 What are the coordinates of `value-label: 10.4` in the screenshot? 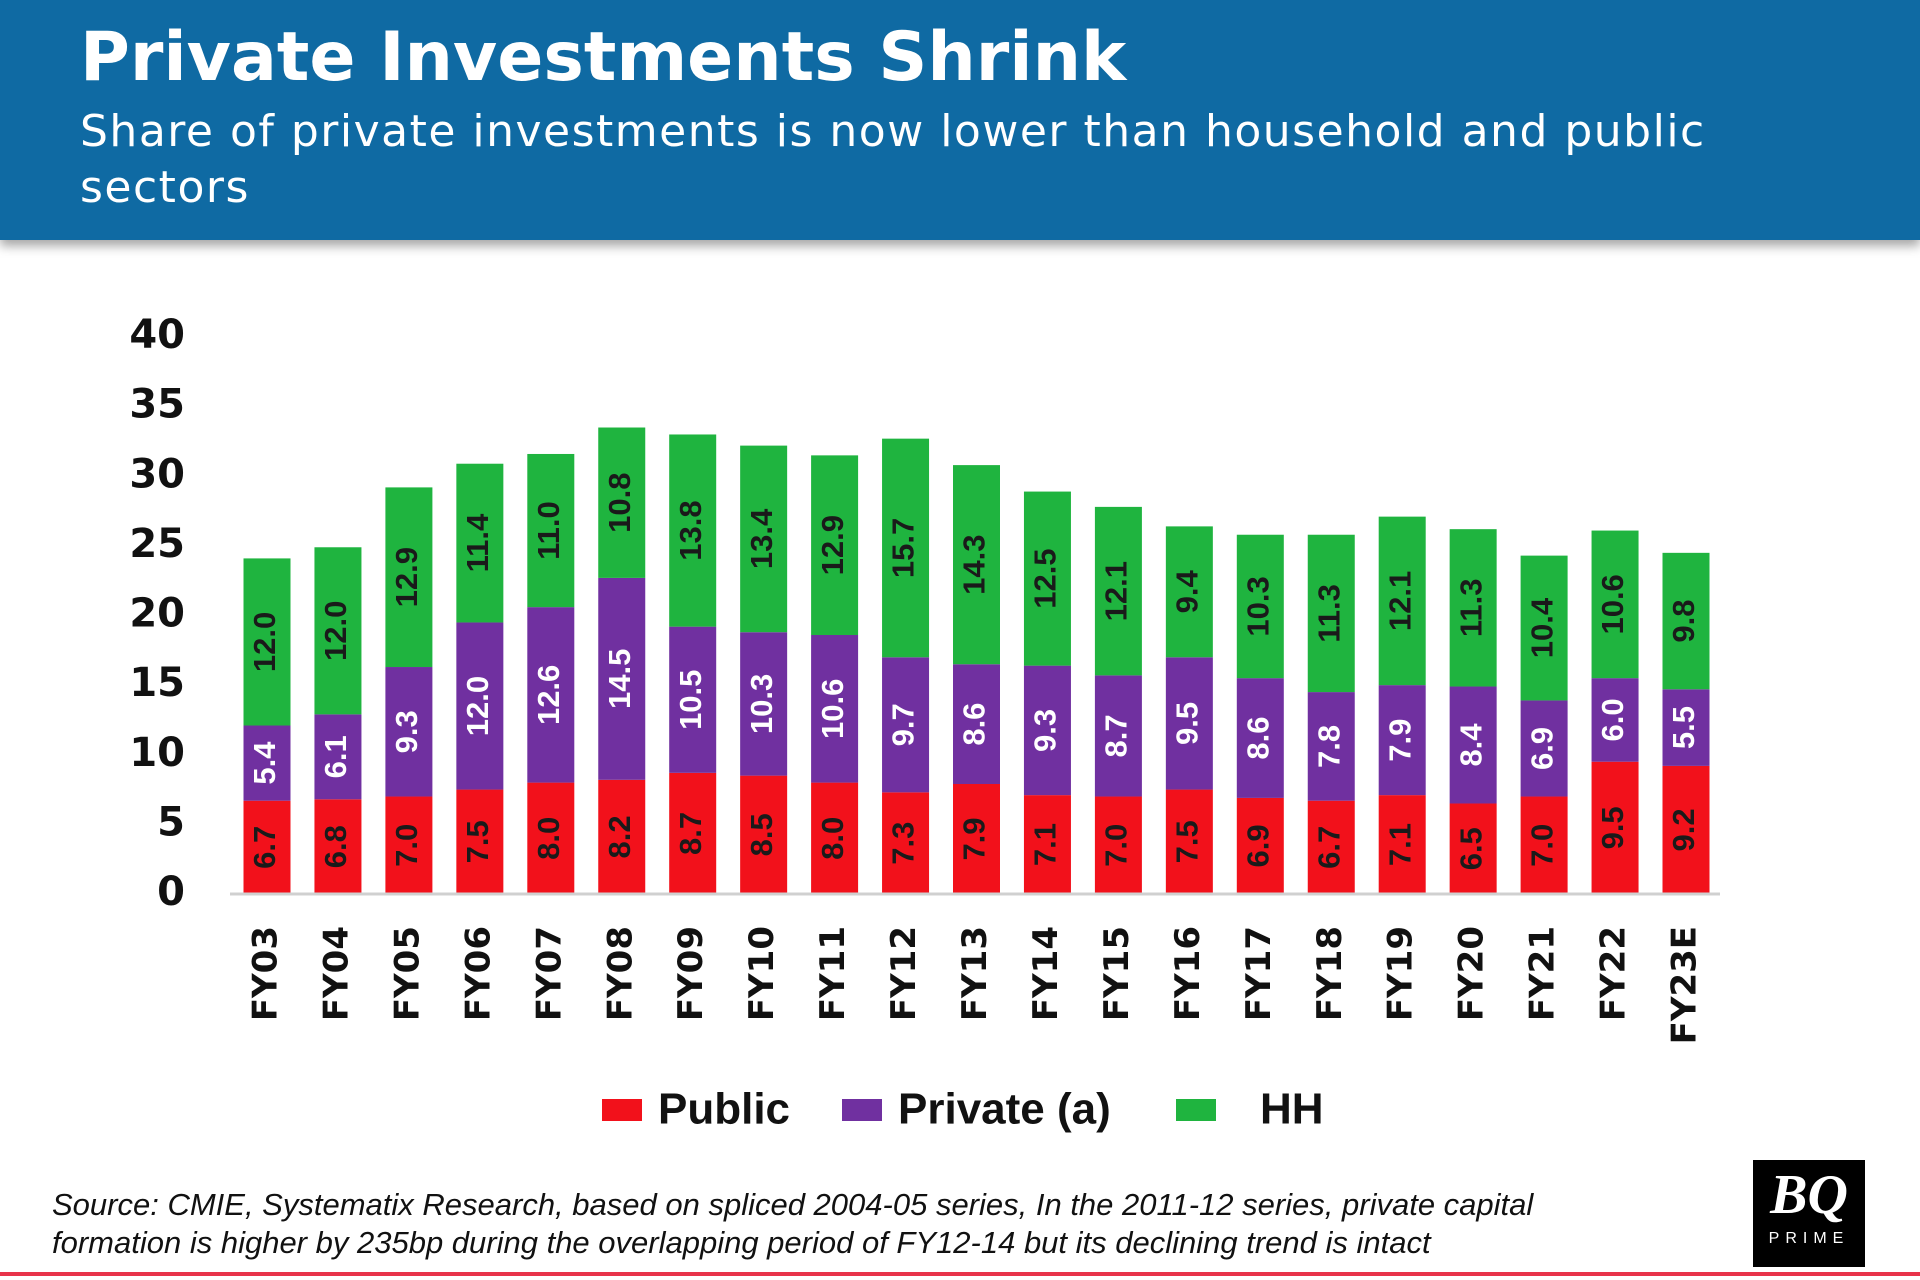 It's located at (1541, 627).